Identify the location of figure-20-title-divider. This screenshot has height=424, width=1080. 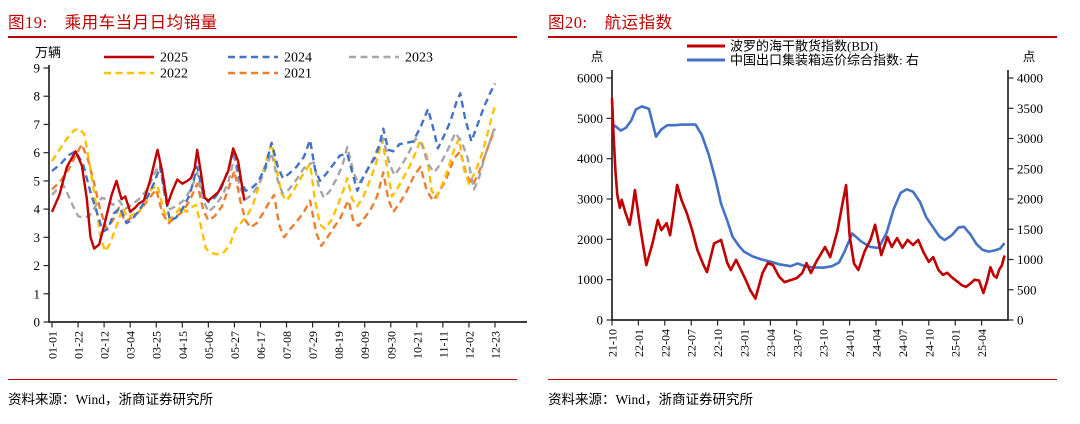
(802, 37).